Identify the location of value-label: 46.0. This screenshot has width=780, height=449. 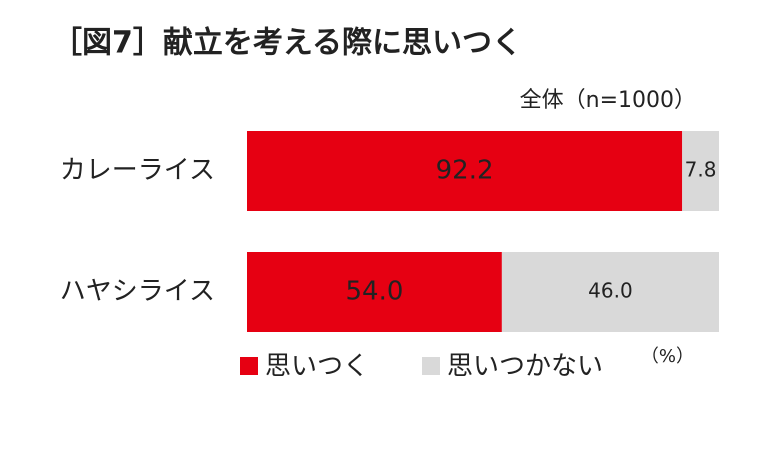
(610, 291).